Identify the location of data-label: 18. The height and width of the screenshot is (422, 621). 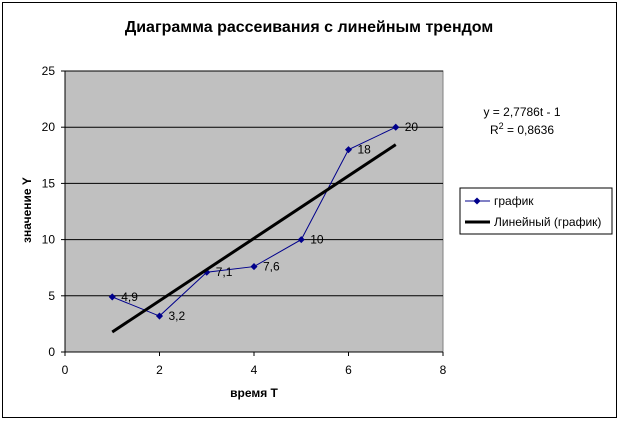
(365, 150).